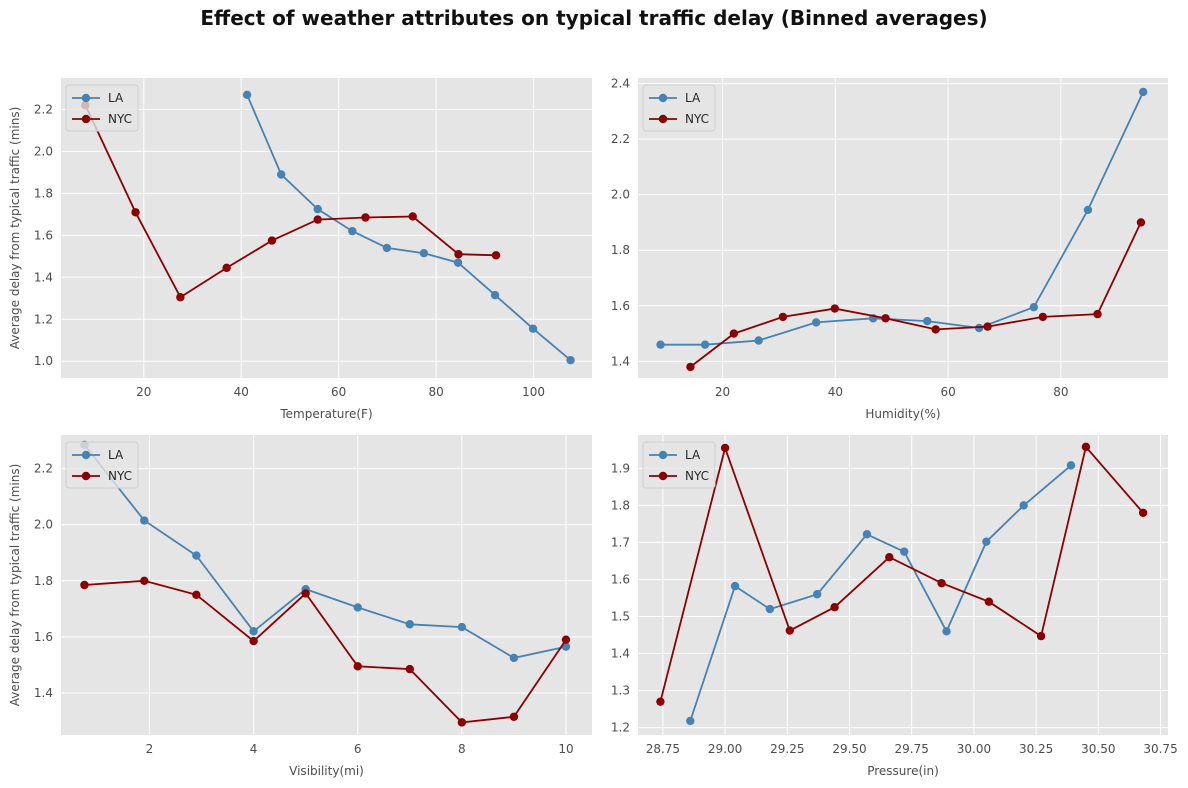  Describe the element at coordinates (43, 193) in the screenshot. I see `y-tick-label: 1.8` at that location.